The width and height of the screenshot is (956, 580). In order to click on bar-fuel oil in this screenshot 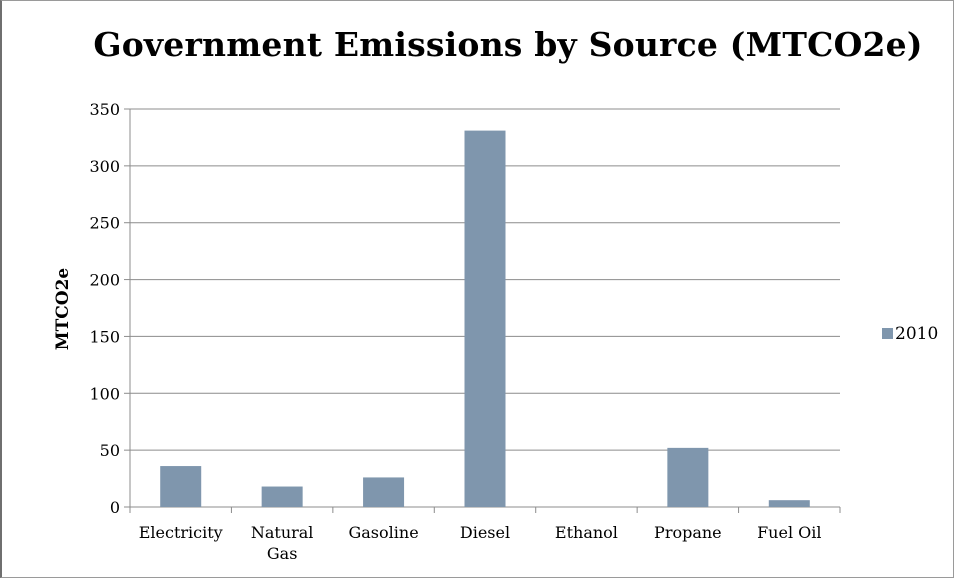, I will do `click(789, 503)`.